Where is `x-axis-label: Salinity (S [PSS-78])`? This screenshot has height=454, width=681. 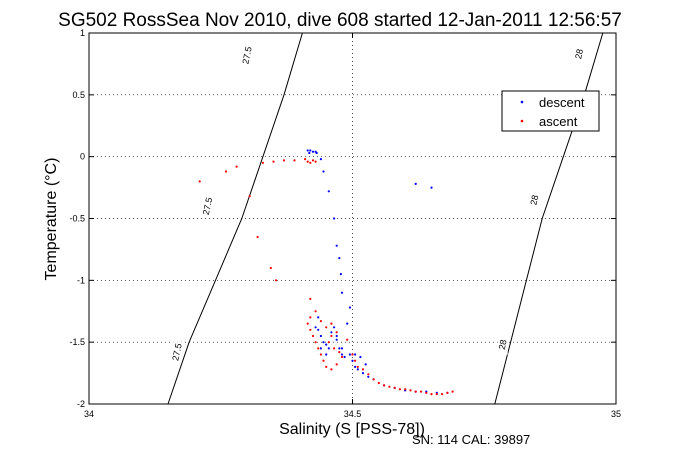
x-axis-label: Salinity (S [PSS-78]) is located at coordinates (352, 429).